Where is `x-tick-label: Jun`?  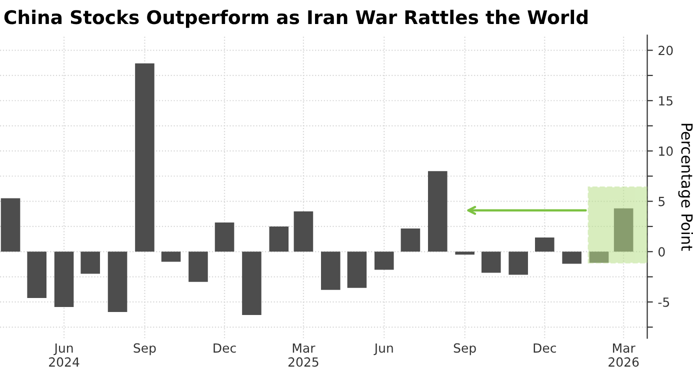
x-tick-label: Jun is located at coordinates (383, 349).